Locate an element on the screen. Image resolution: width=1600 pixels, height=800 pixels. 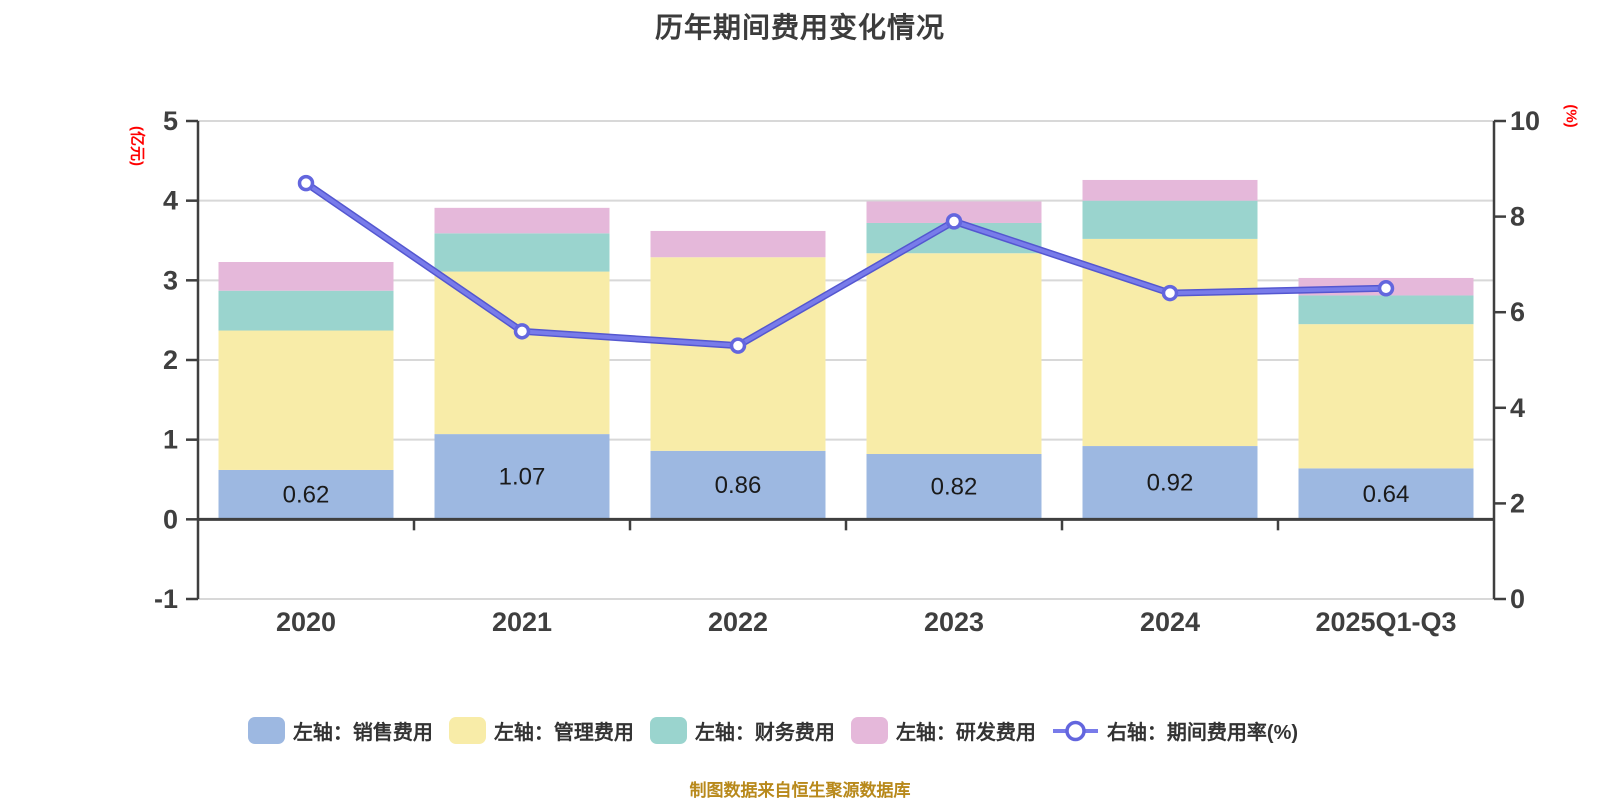
legend-item: 左轴：销售费用 is located at coordinates (340, 730).